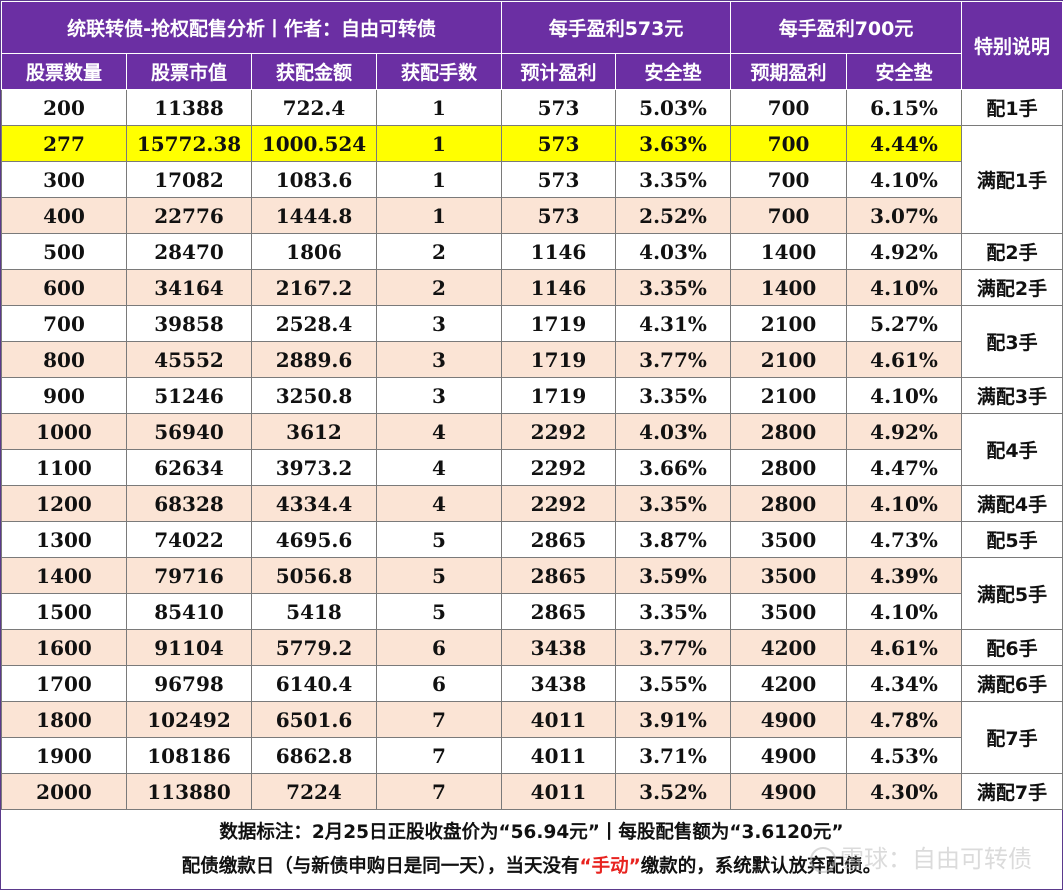 The image size is (1063, 890). I want to click on table-row: 600 34164 2167.2 2 1146 3.35% 1400 4.10% 满配2手, so click(532, 287).